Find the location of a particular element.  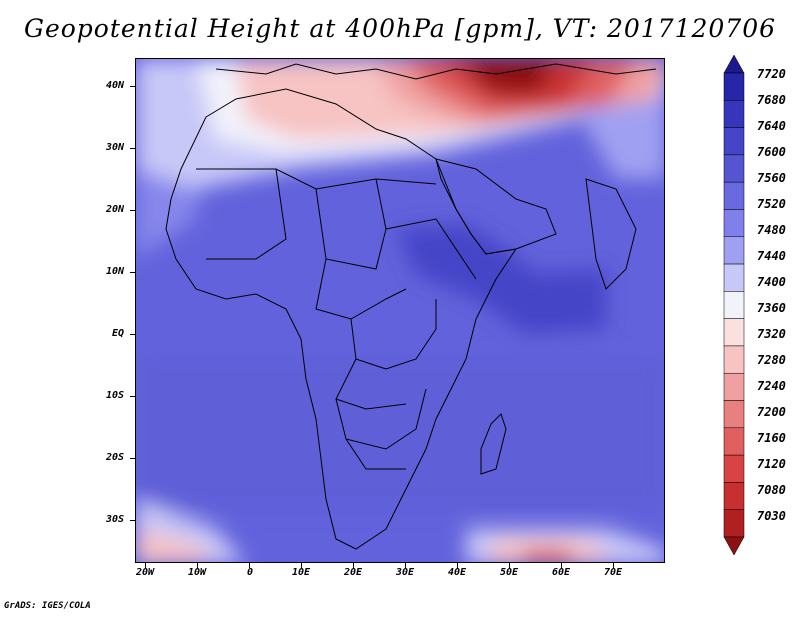

lon-label-60e: 60E is located at coordinates (561, 572).